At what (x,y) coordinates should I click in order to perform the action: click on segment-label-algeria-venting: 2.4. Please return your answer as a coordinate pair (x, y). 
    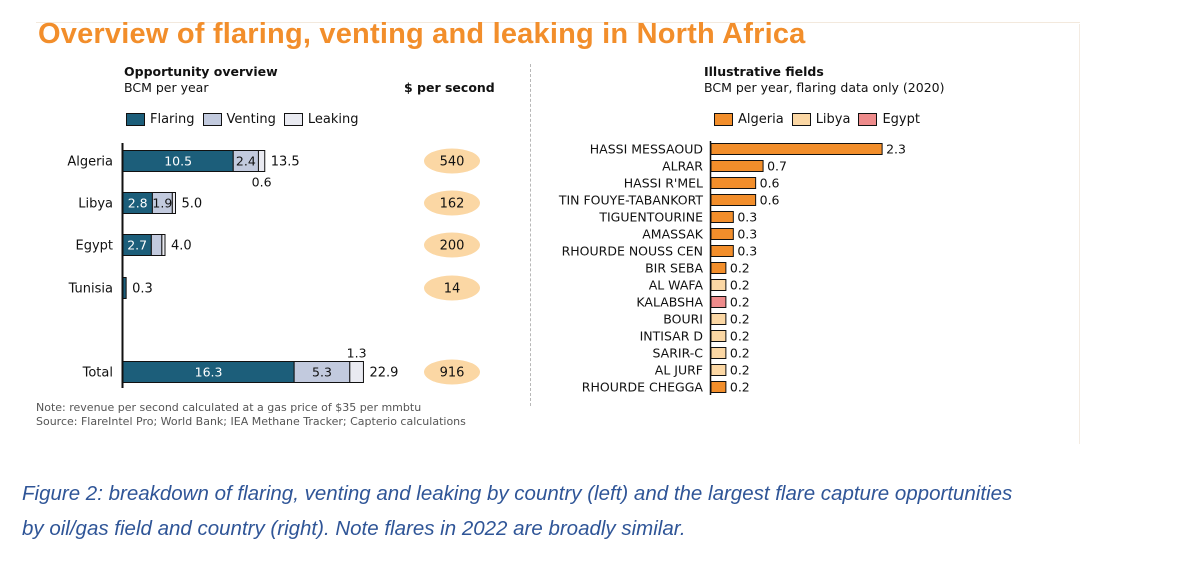
    Looking at the image, I should click on (246, 161).